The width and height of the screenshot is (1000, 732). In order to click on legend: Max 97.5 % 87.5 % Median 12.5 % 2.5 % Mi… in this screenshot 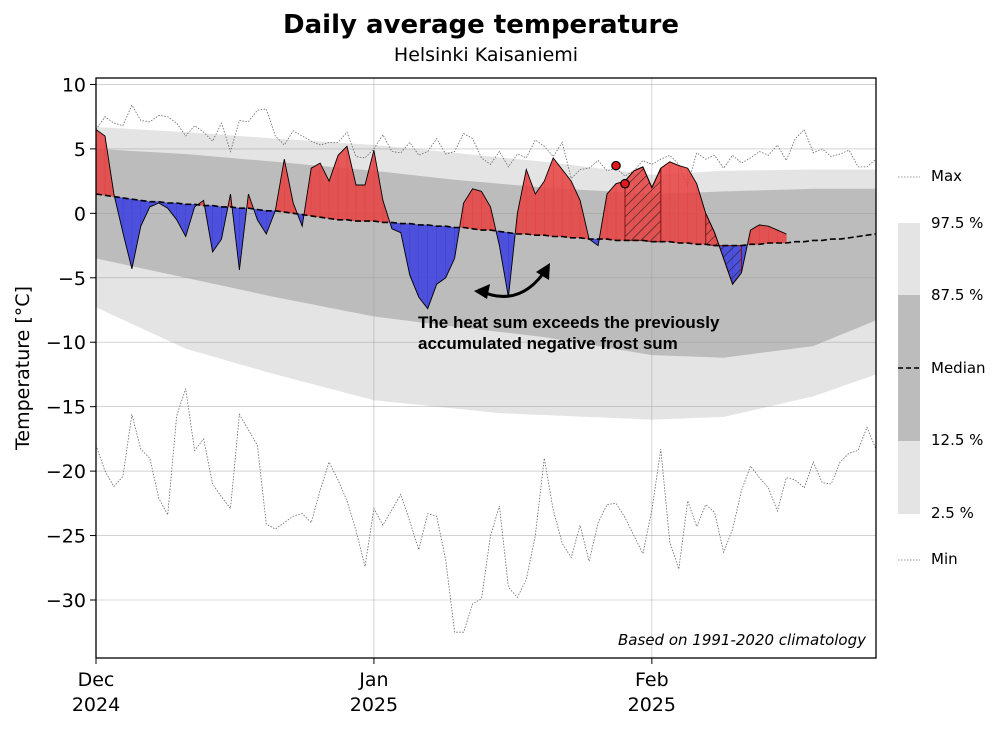, I will do `click(942, 367)`.